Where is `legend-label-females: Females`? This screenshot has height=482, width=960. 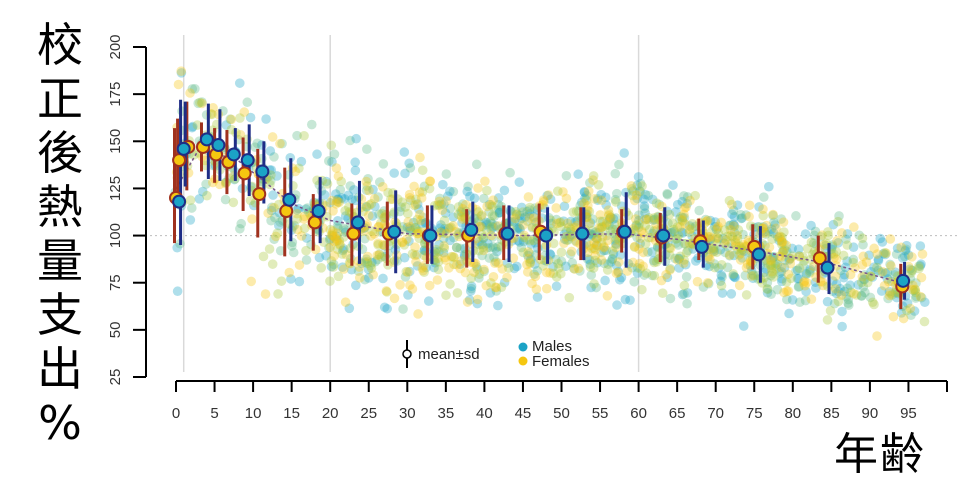 legend-label-females: Females is located at coordinates (561, 361).